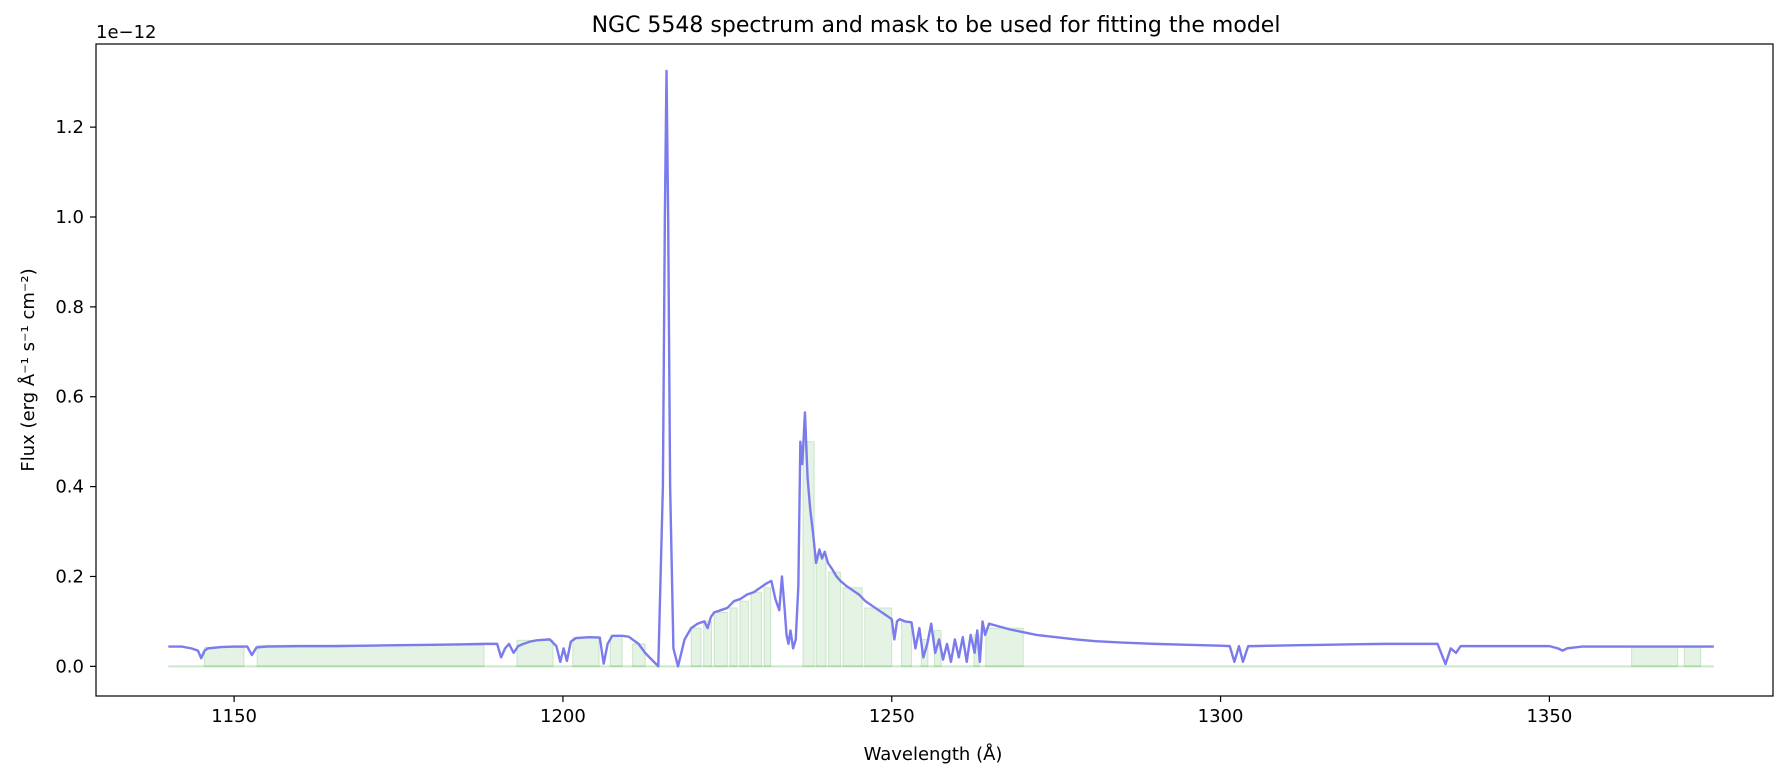 The image size is (1784, 781). Describe the element at coordinates (933, 754) in the screenshot. I see `x-axis-label: Wavelength (Å)` at that location.